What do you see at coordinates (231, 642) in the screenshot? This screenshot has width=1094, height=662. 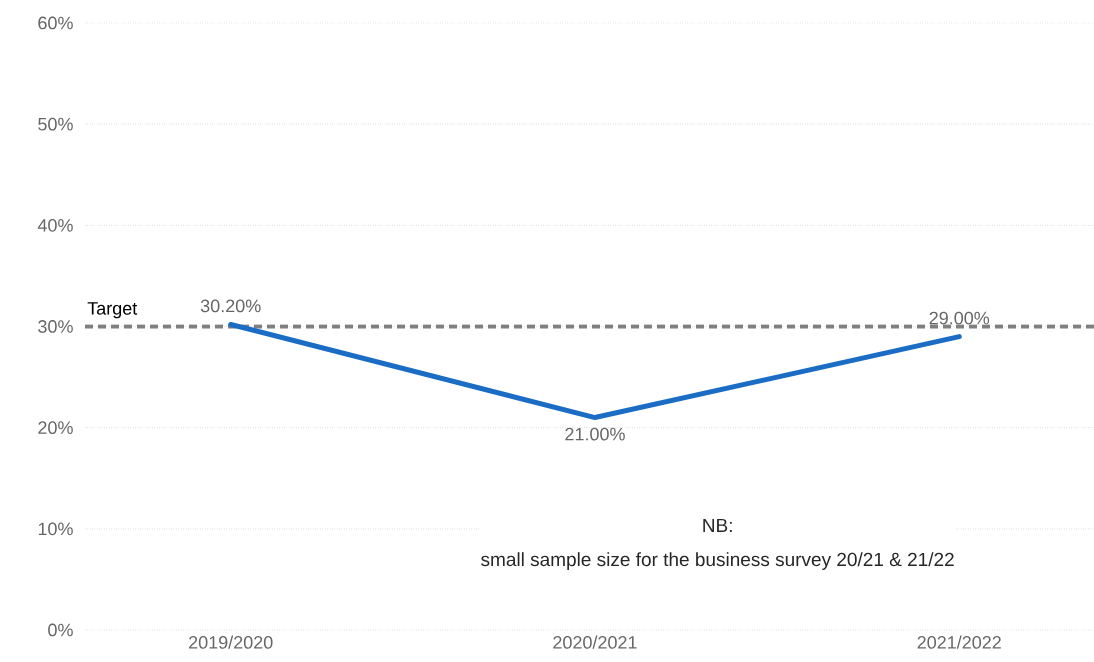 I see `x-tick-label: 2019/2020` at bounding box center [231, 642].